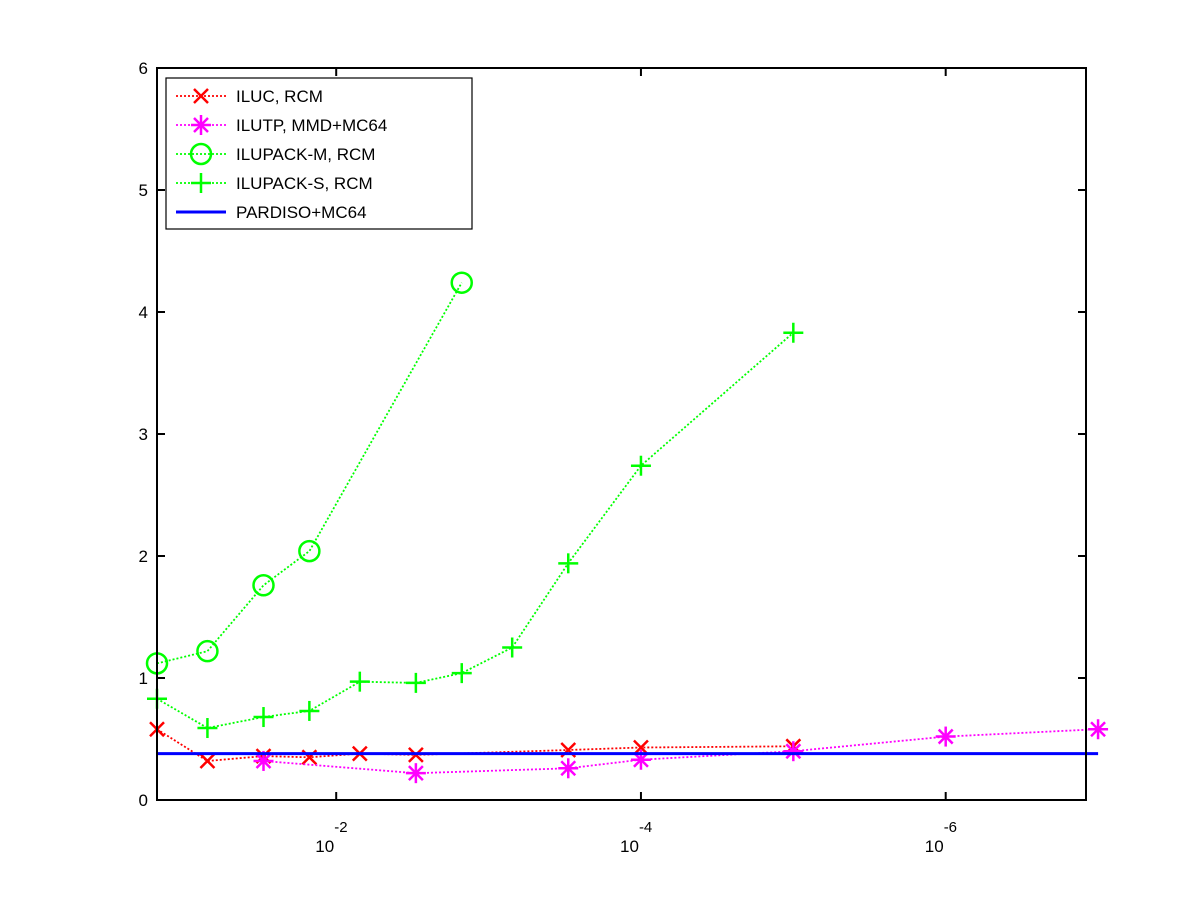 The image size is (1200, 900). What do you see at coordinates (143, 556) in the screenshot?
I see `y-tick-label: 2` at bounding box center [143, 556].